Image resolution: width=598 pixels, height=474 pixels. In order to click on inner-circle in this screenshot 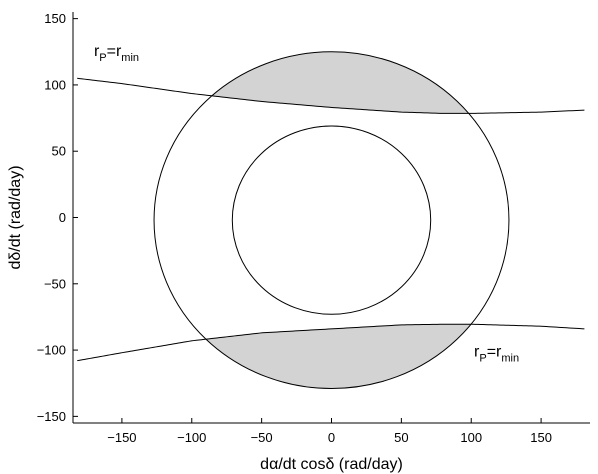, I will do `click(331, 220)`.